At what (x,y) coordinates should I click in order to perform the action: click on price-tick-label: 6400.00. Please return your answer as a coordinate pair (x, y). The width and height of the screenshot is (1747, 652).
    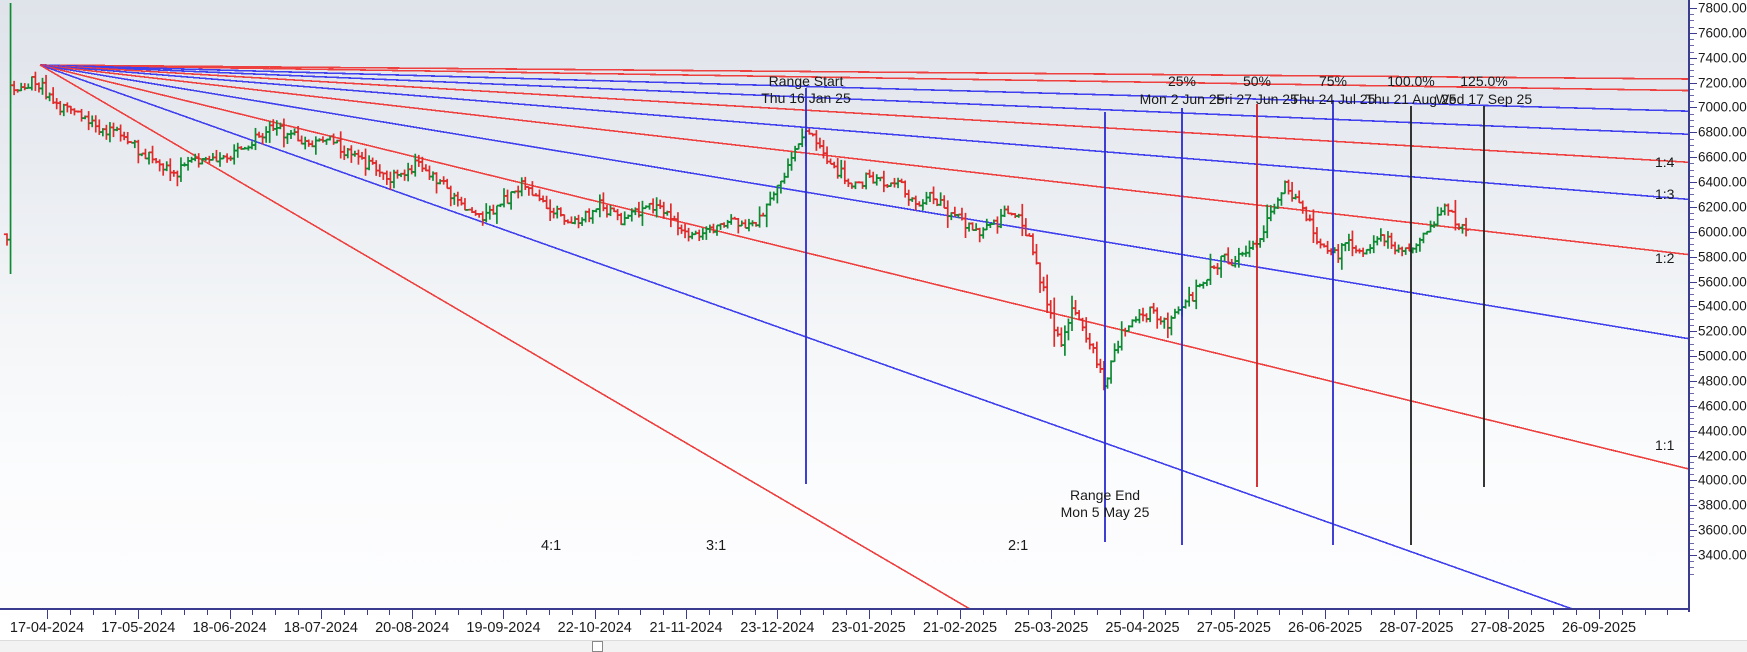
    Looking at the image, I should click on (1722, 182).